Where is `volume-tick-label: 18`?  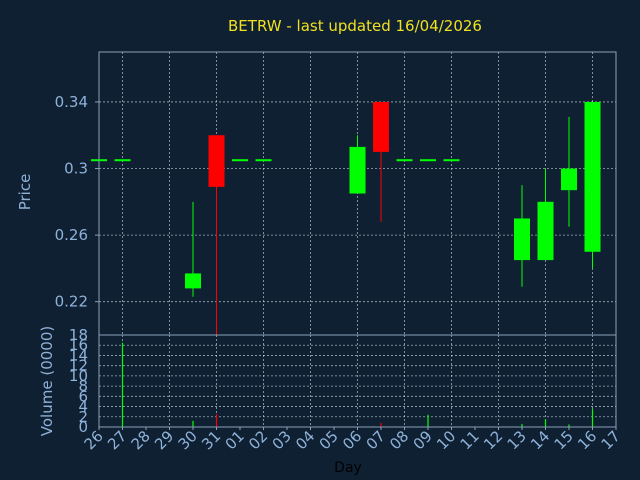 volume-tick-label: 18 is located at coordinates (78, 335).